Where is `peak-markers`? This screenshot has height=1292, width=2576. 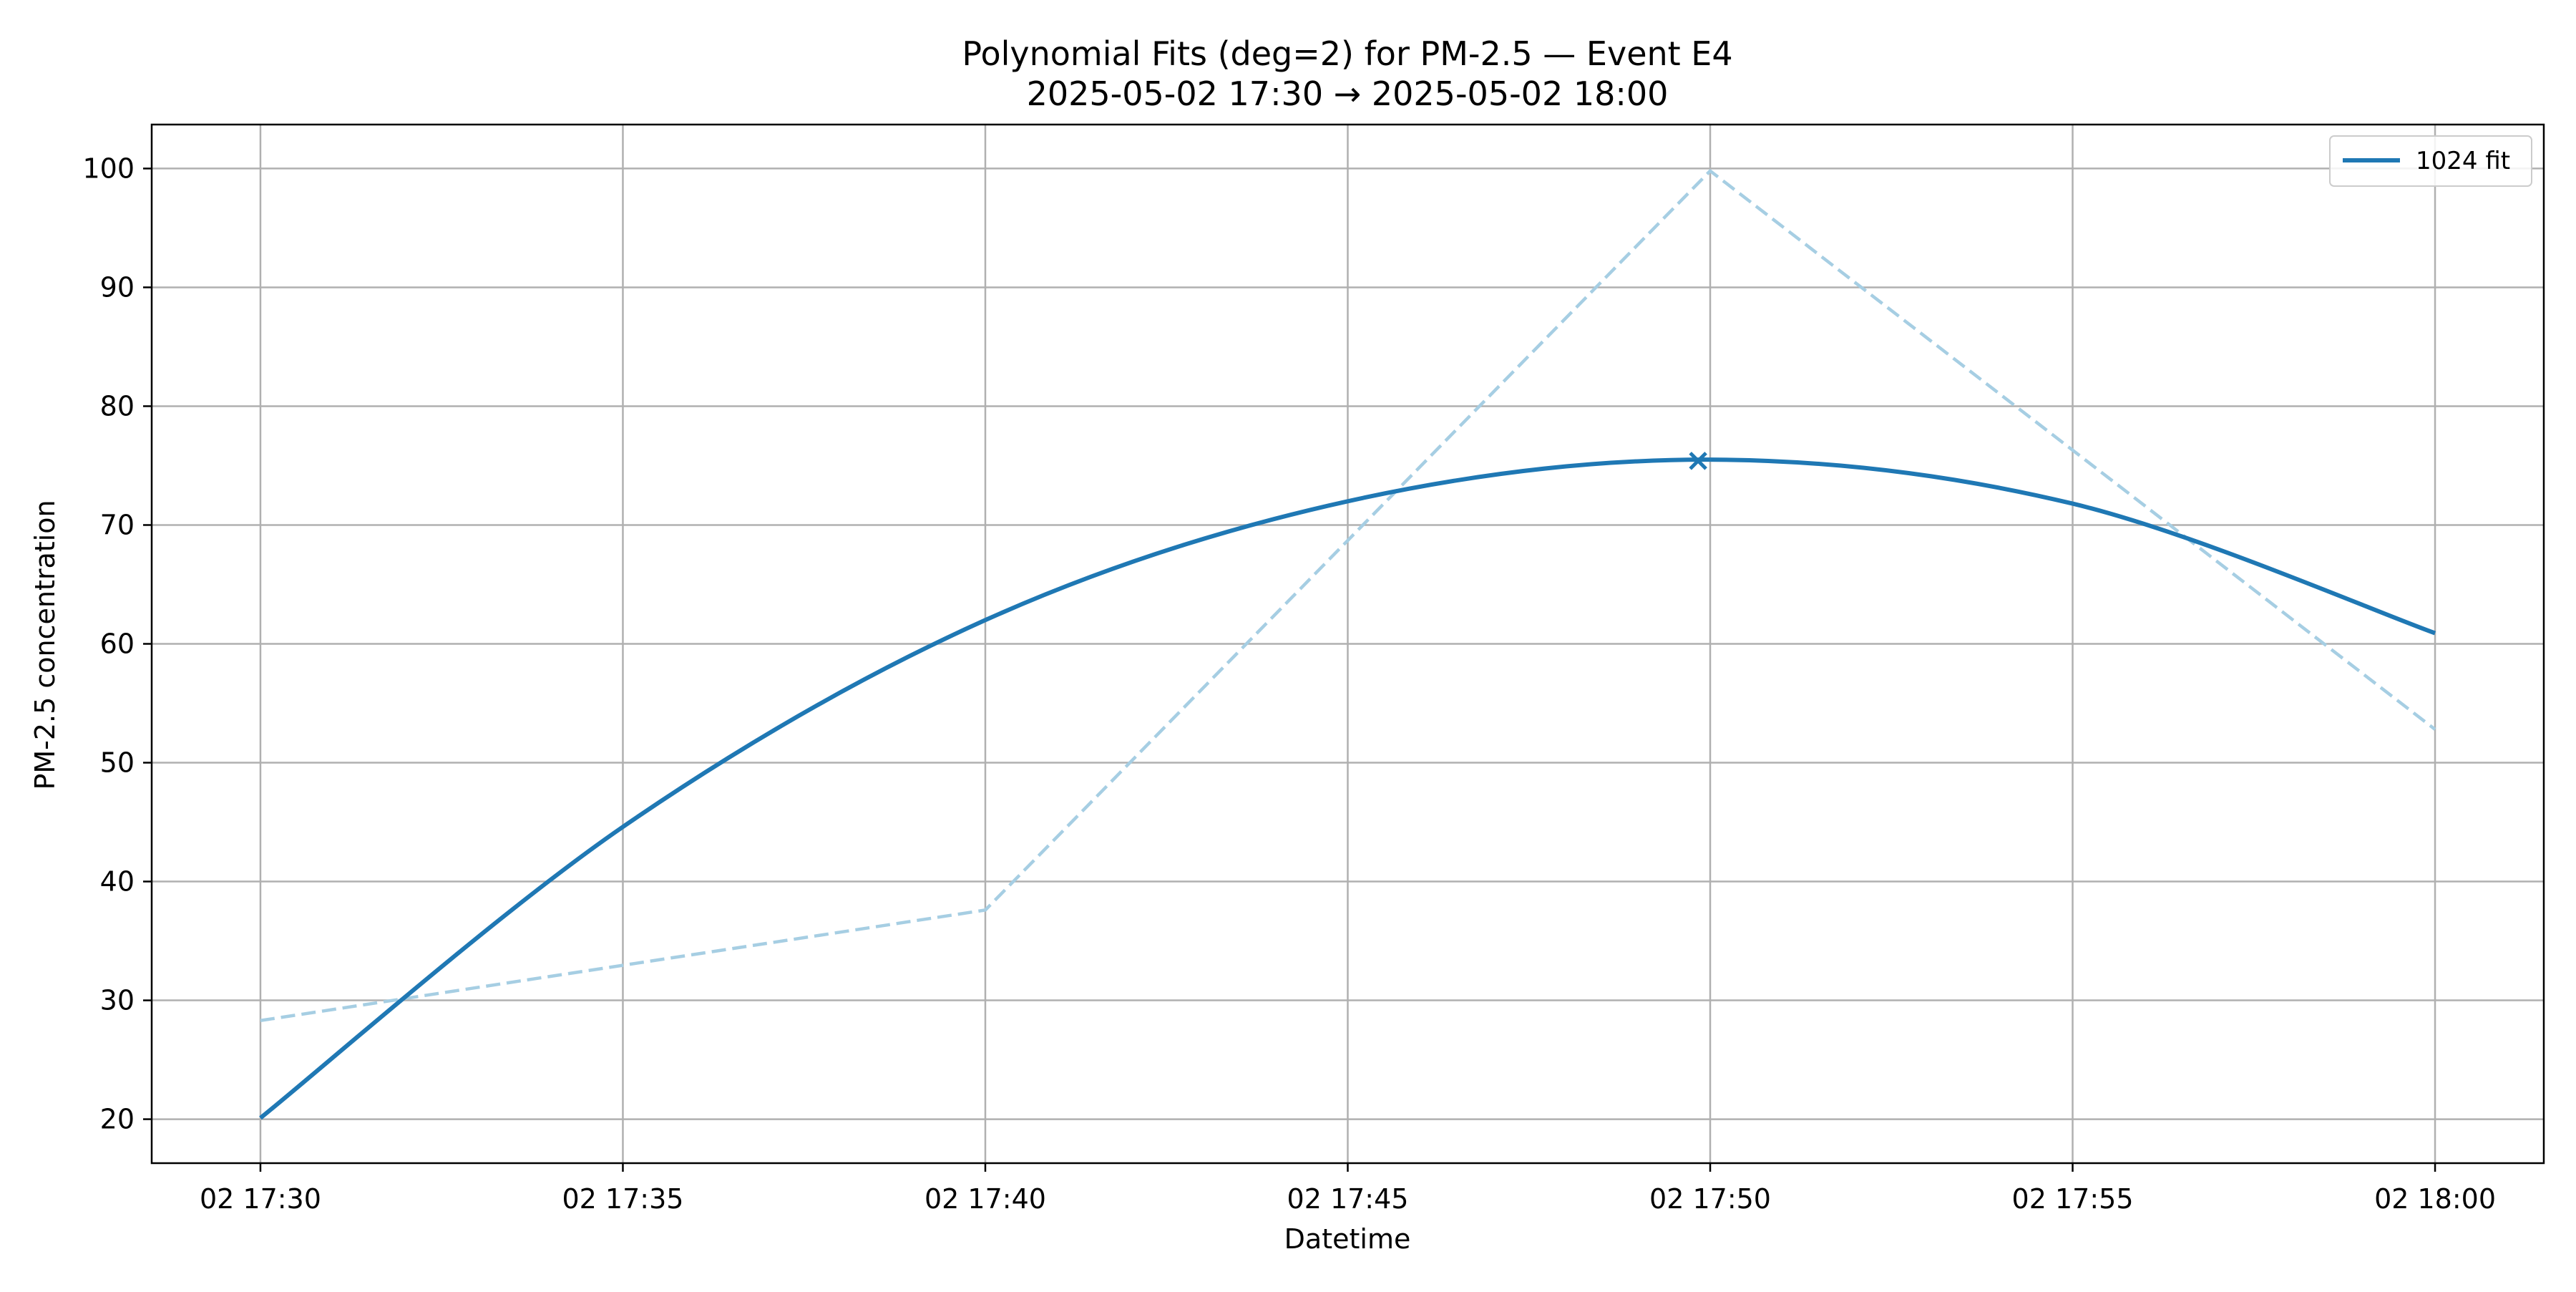
peak-markers is located at coordinates (1698, 461).